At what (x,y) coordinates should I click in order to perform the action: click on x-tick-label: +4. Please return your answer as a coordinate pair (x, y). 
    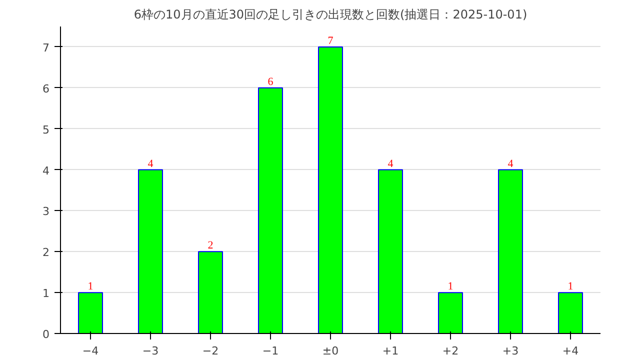
    Looking at the image, I should click on (570, 351).